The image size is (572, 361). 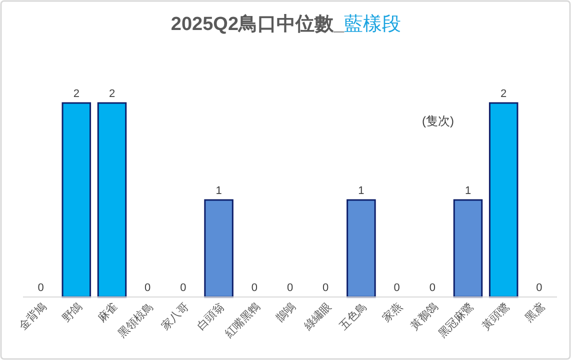 I want to click on x-tick-label: 黑鳶, so click(x=535, y=312).